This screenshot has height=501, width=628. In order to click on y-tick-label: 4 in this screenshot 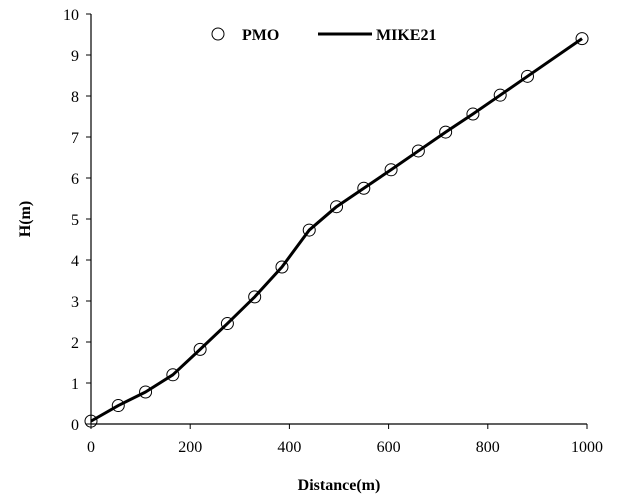, I will do `click(75, 261)`.